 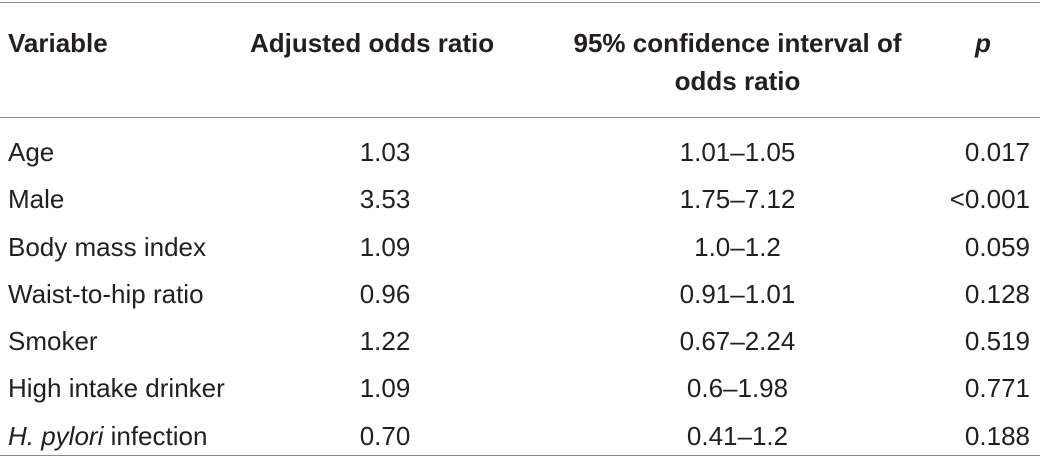 I want to click on table-bottom-rule, so click(x=520, y=455).